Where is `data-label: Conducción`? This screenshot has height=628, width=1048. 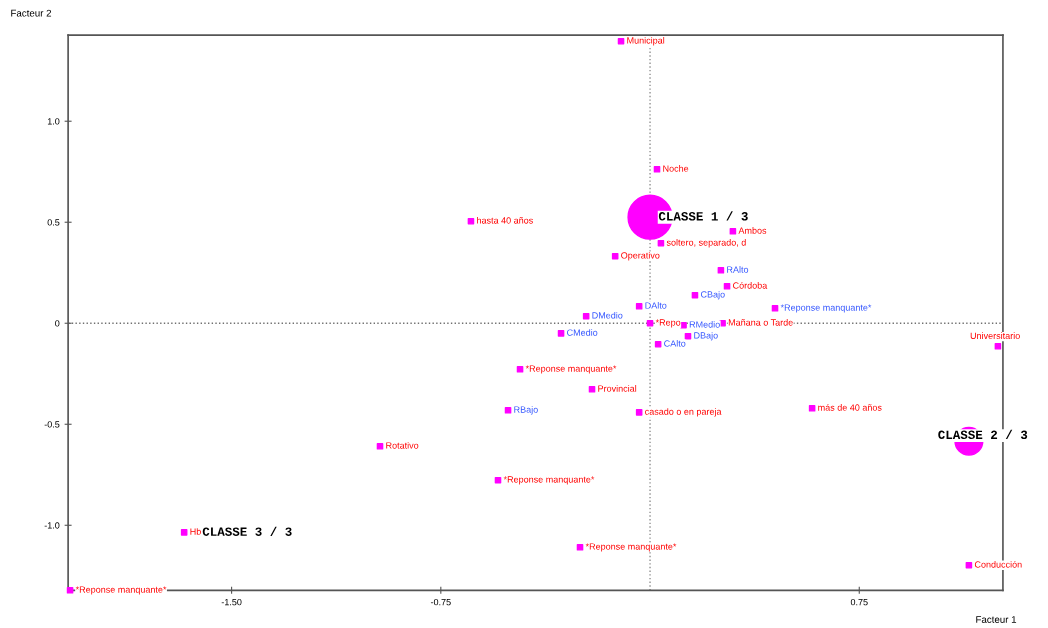 data-label: Conducción is located at coordinates (998, 564).